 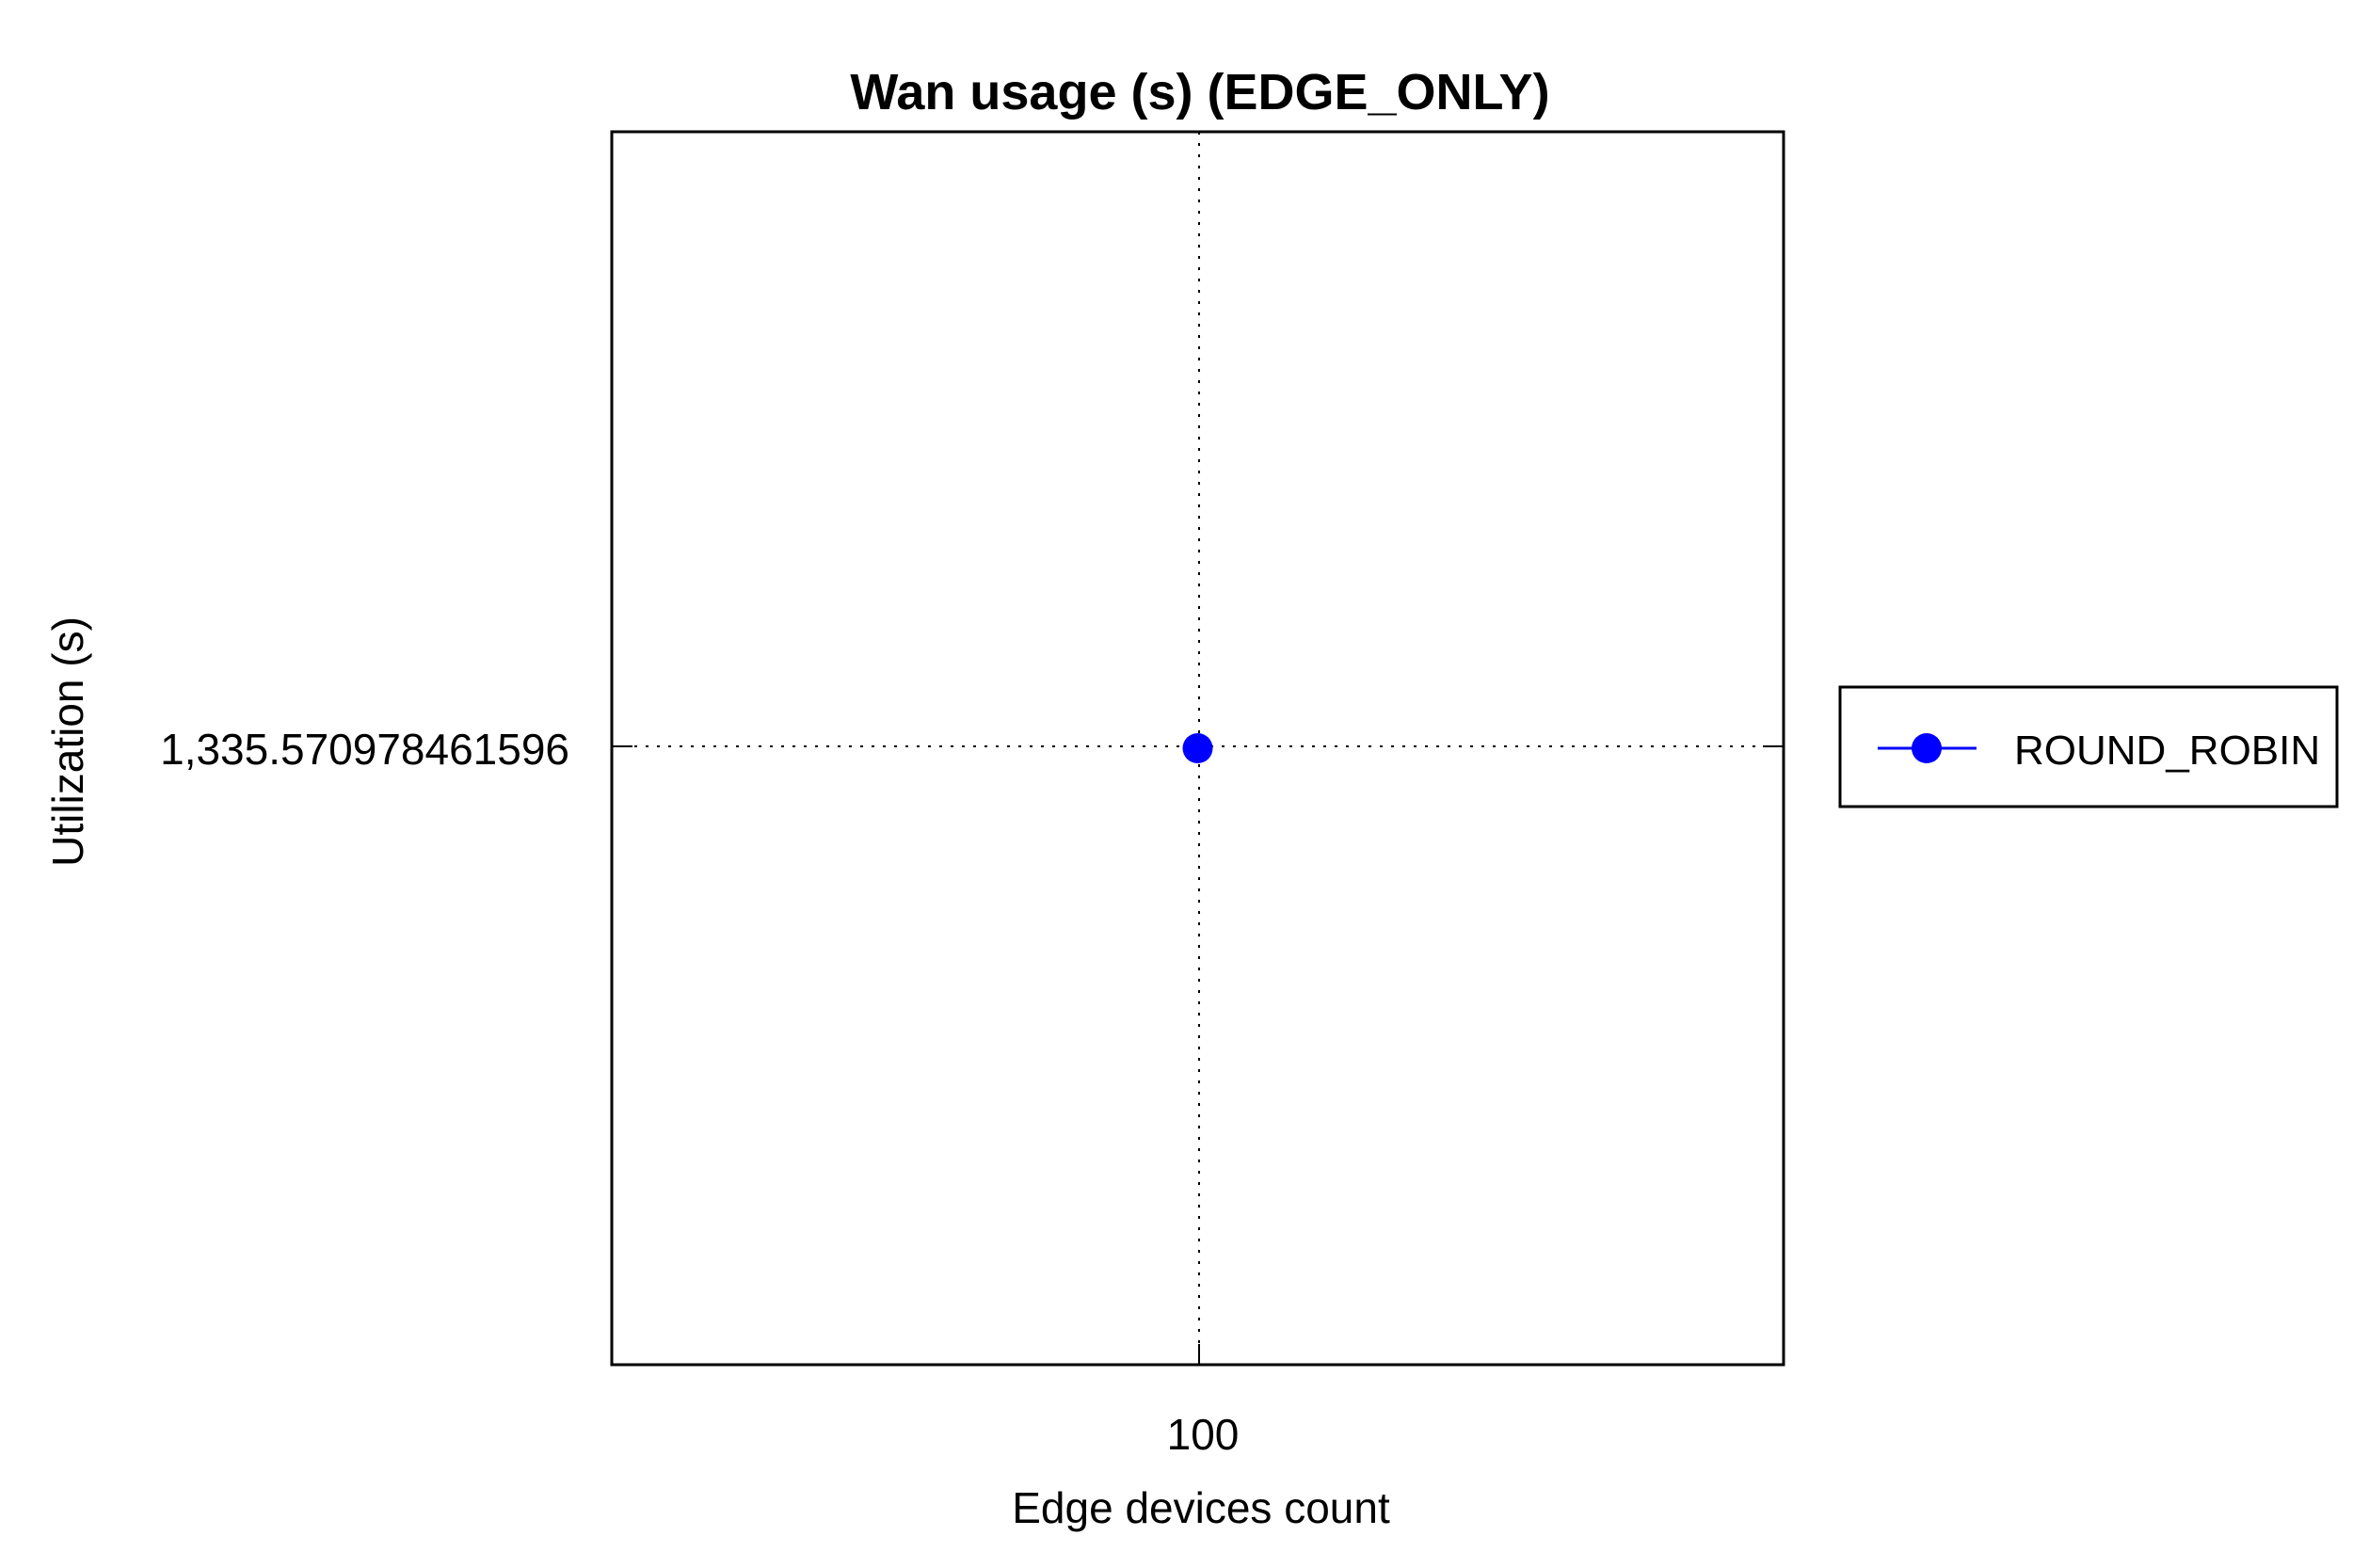 I want to click on data-point, so click(x=1197, y=748).